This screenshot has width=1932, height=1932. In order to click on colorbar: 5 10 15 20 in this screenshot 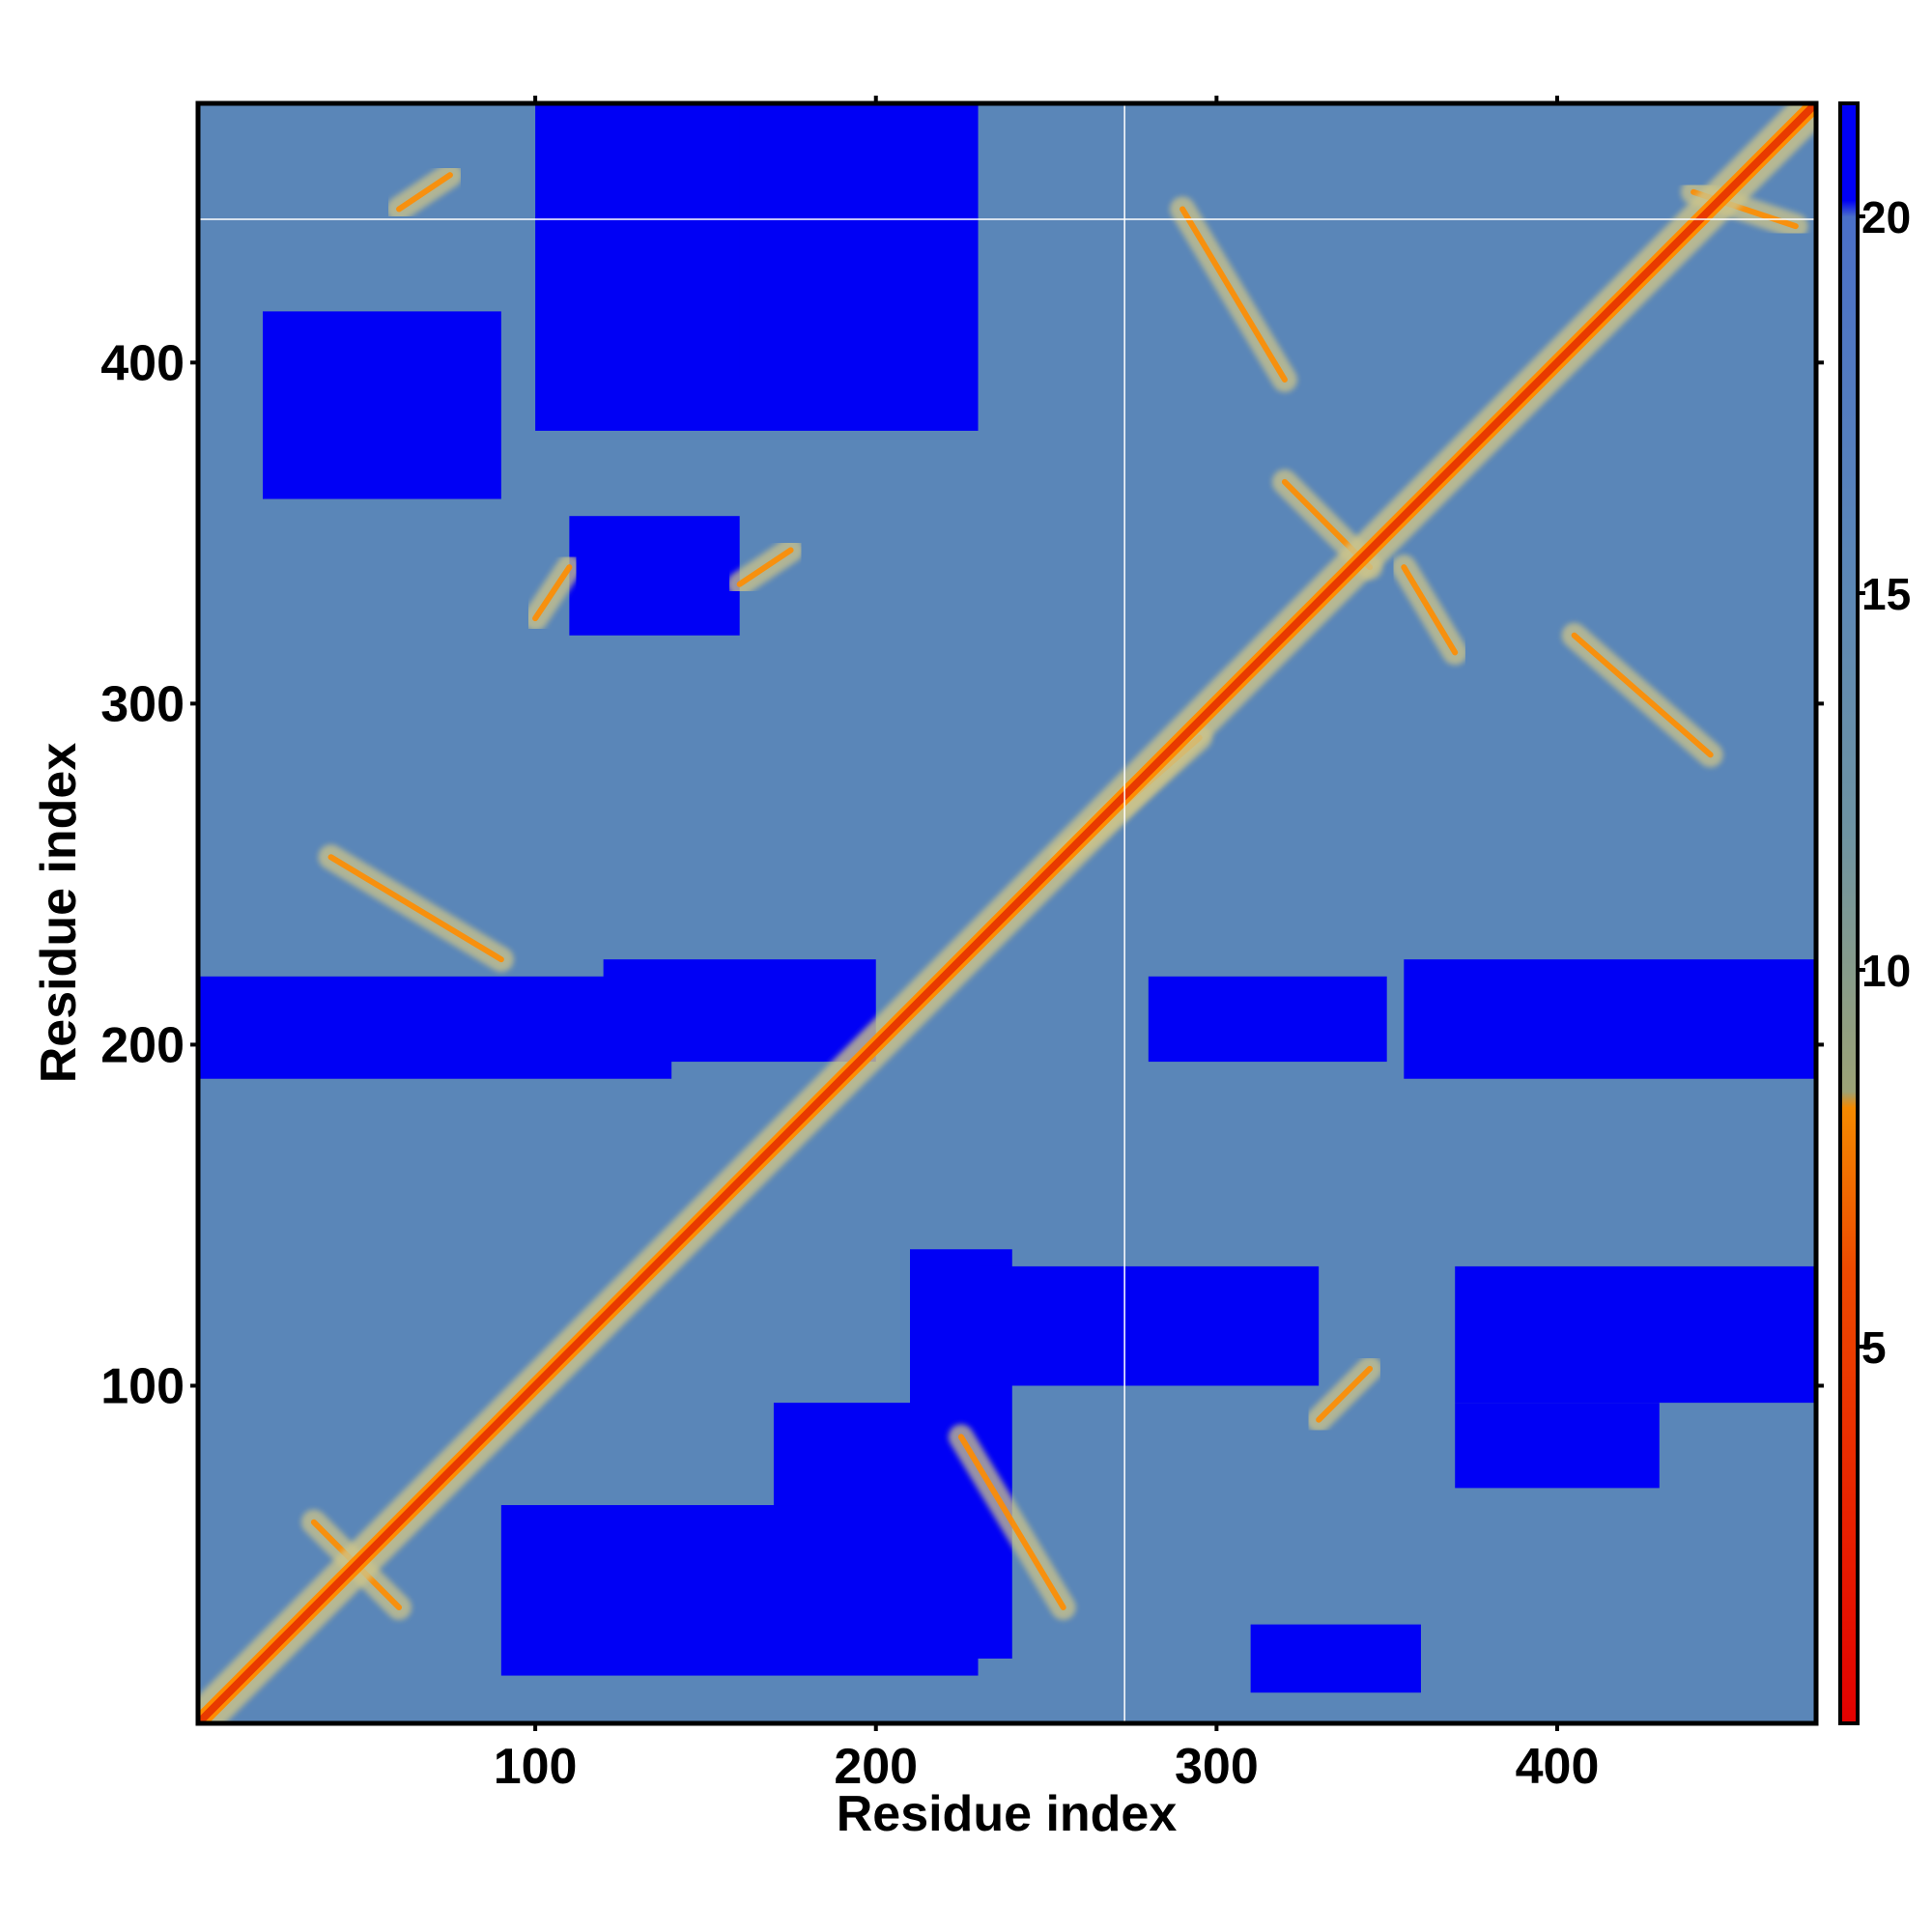, I will do `click(1874, 913)`.